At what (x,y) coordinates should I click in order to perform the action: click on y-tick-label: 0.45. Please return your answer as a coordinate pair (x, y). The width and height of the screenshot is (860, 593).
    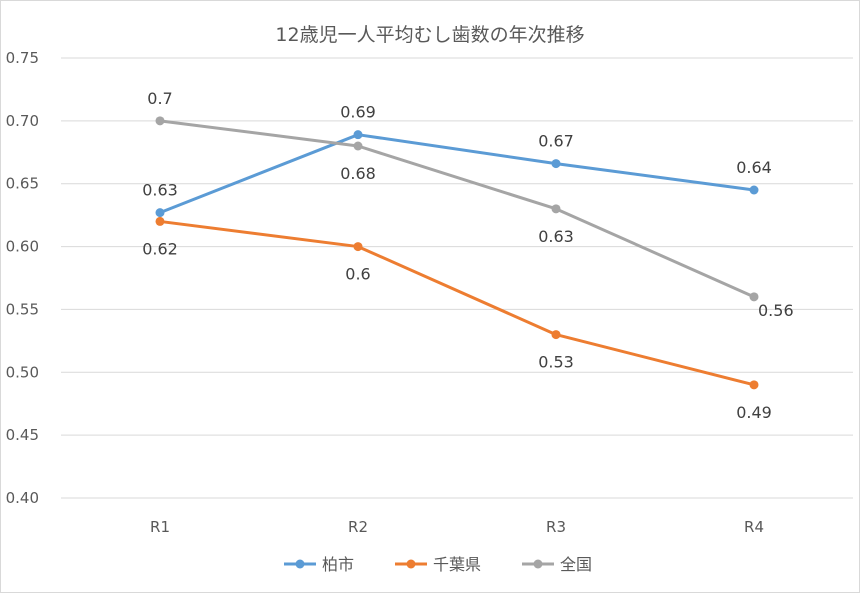
    Looking at the image, I should click on (22, 435).